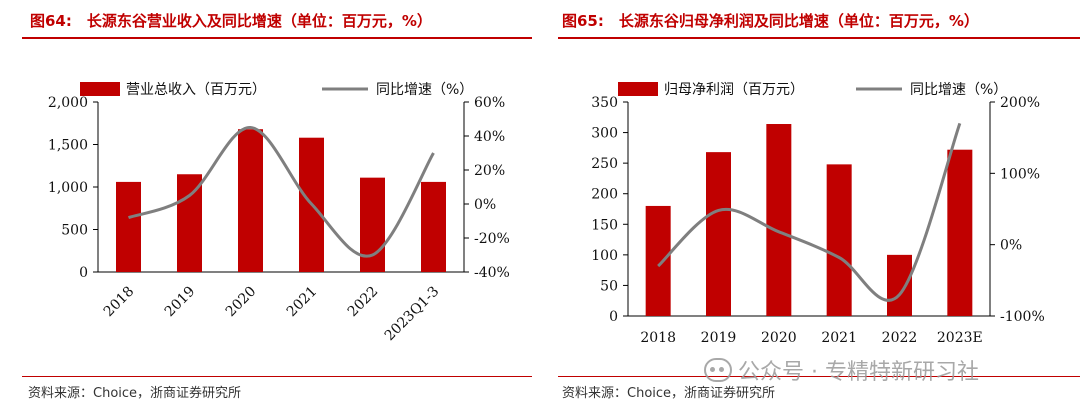  Describe the element at coordinates (960, 232) in the screenshot. I see `bar-2023E` at that location.